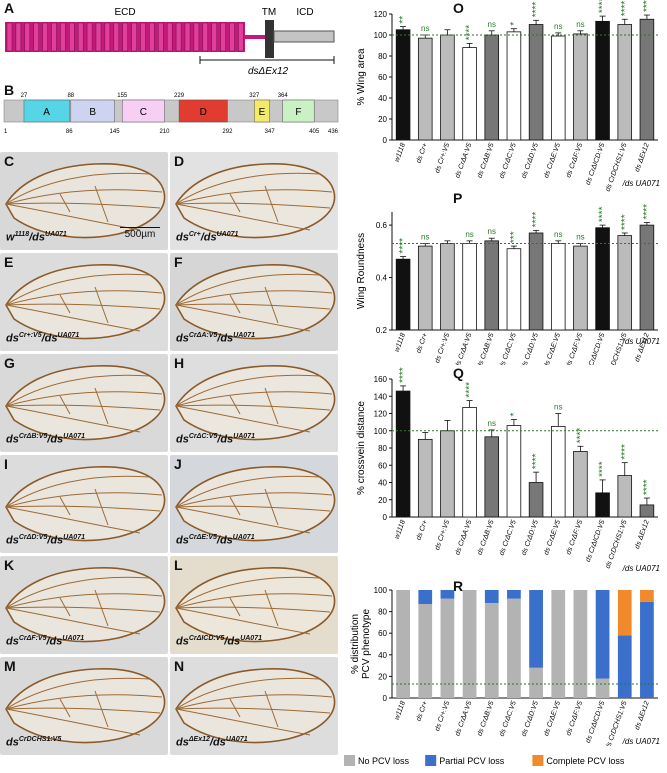 This screenshot has height=773, width=667. Describe the element at coordinates (179, 666) in the screenshot. I see `panel-label-n: N` at that location.